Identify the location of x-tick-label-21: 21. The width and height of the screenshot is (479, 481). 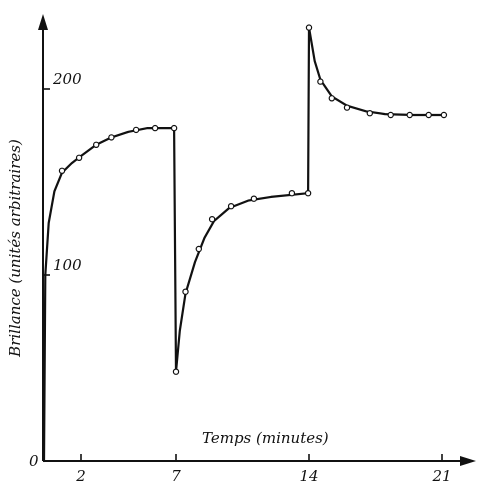
(441, 474).